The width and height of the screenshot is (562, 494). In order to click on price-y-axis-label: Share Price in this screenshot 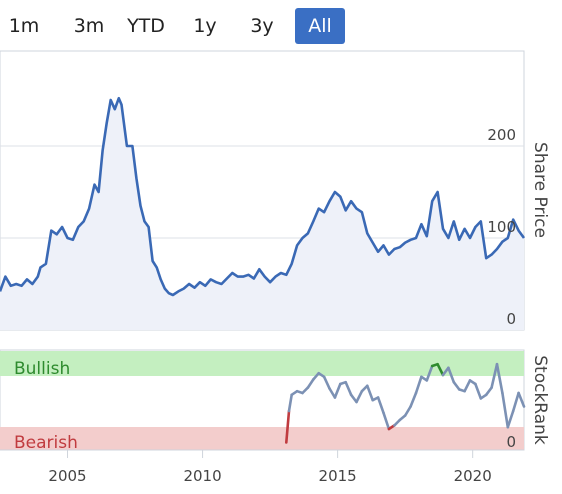, I will do `click(540, 190)`.